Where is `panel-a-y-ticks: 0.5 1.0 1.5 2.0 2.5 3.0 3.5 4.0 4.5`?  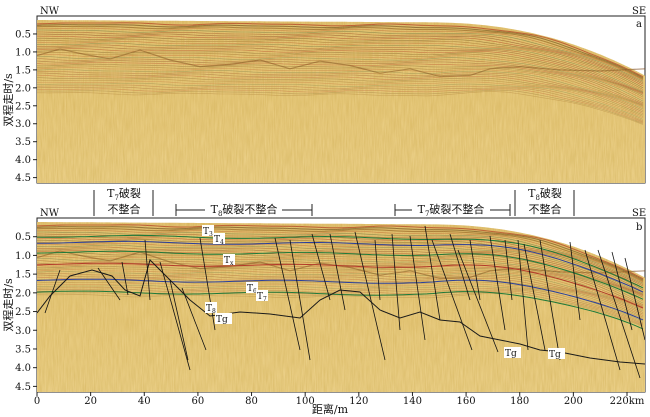
panel-a-y-ticks: 0.5 1.0 1.5 2.0 2.5 3.0 3.5 4.0 4.5 is located at coordinates (26, 106).